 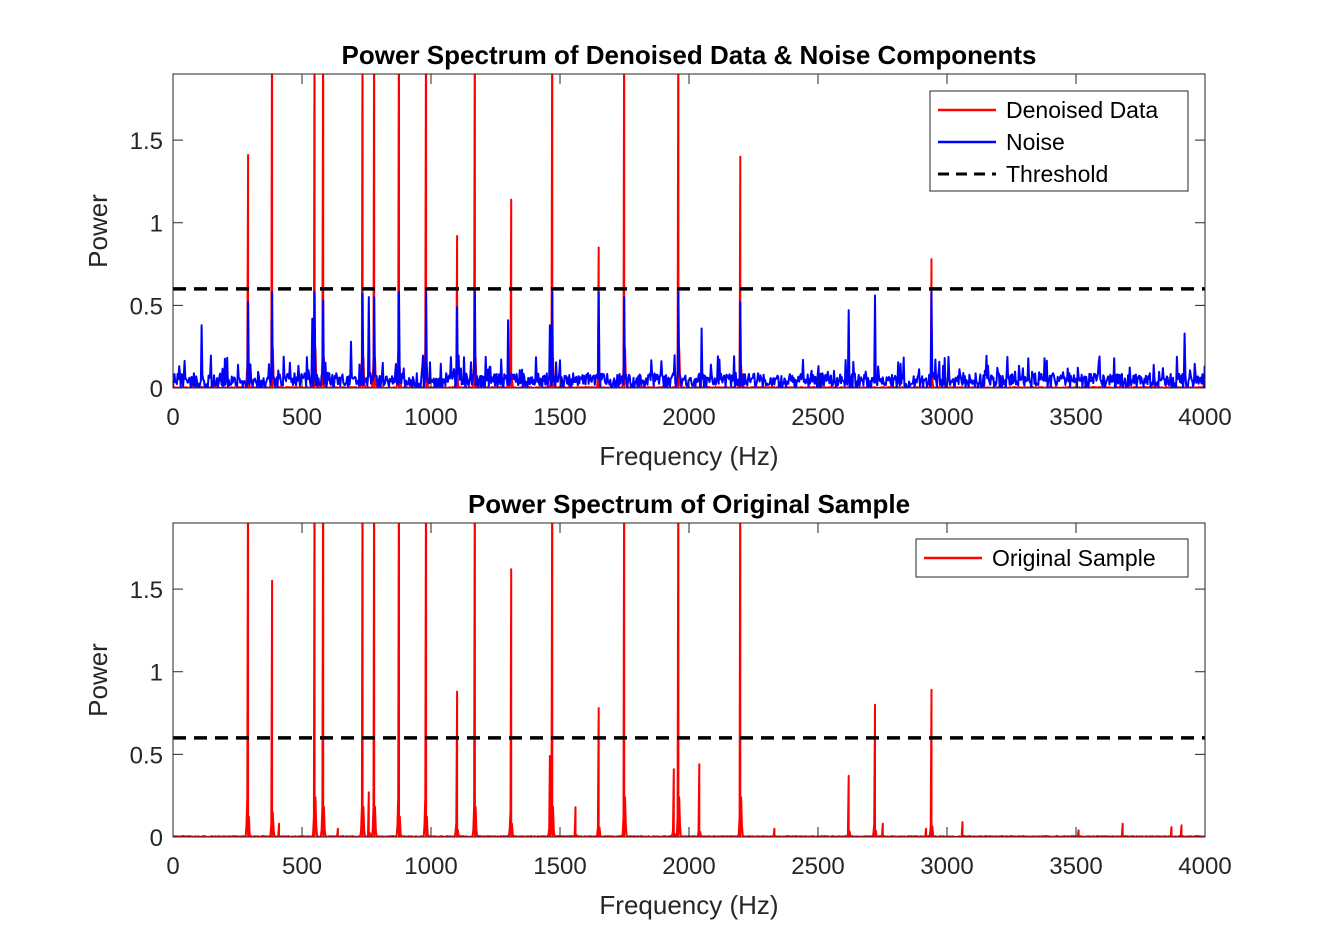 I want to click on legend-denoised: Denoised Data Noise Threshold, so click(x=1059, y=141).